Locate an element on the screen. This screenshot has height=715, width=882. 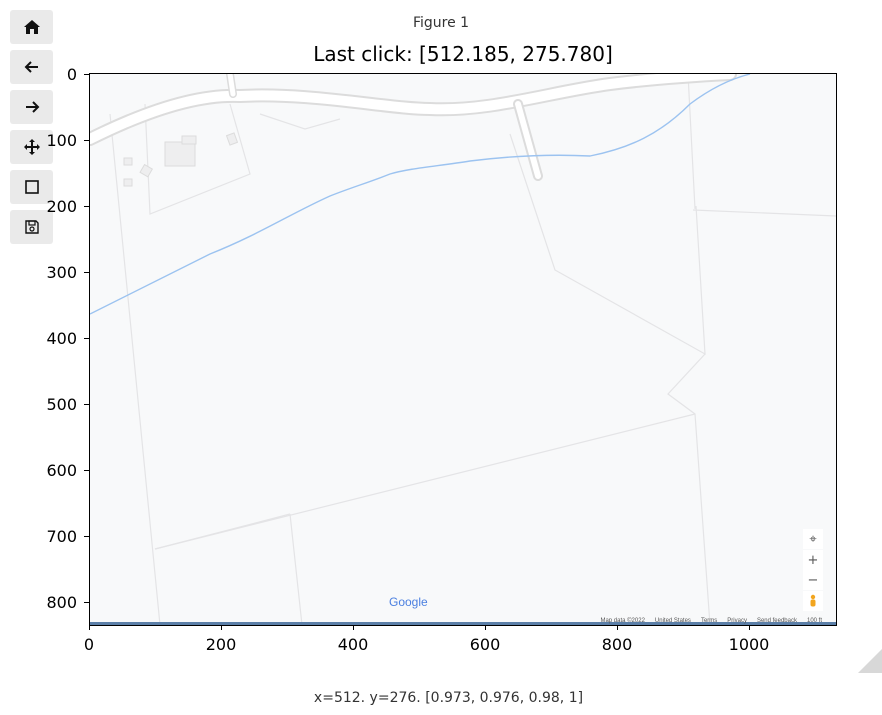
home-button is located at coordinates (31, 27).